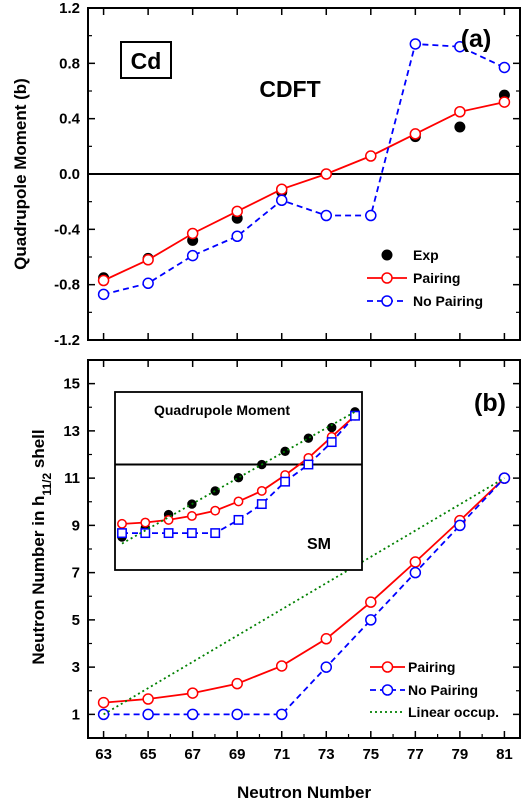 This screenshot has height=809, width=528. What do you see at coordinates (490, 403) in the screenshot?
I see `panel-b-label: (b)` at bounding box center [490, 403].